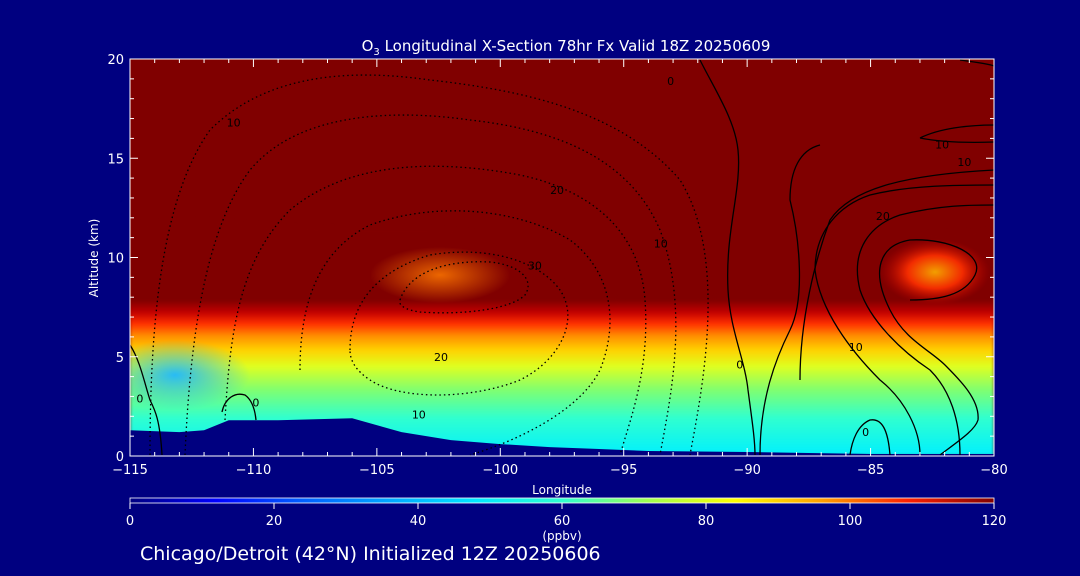 This screenshot has height=576, width=1080. I want to click on x-axis-label: Longitude, so click(562, 490).